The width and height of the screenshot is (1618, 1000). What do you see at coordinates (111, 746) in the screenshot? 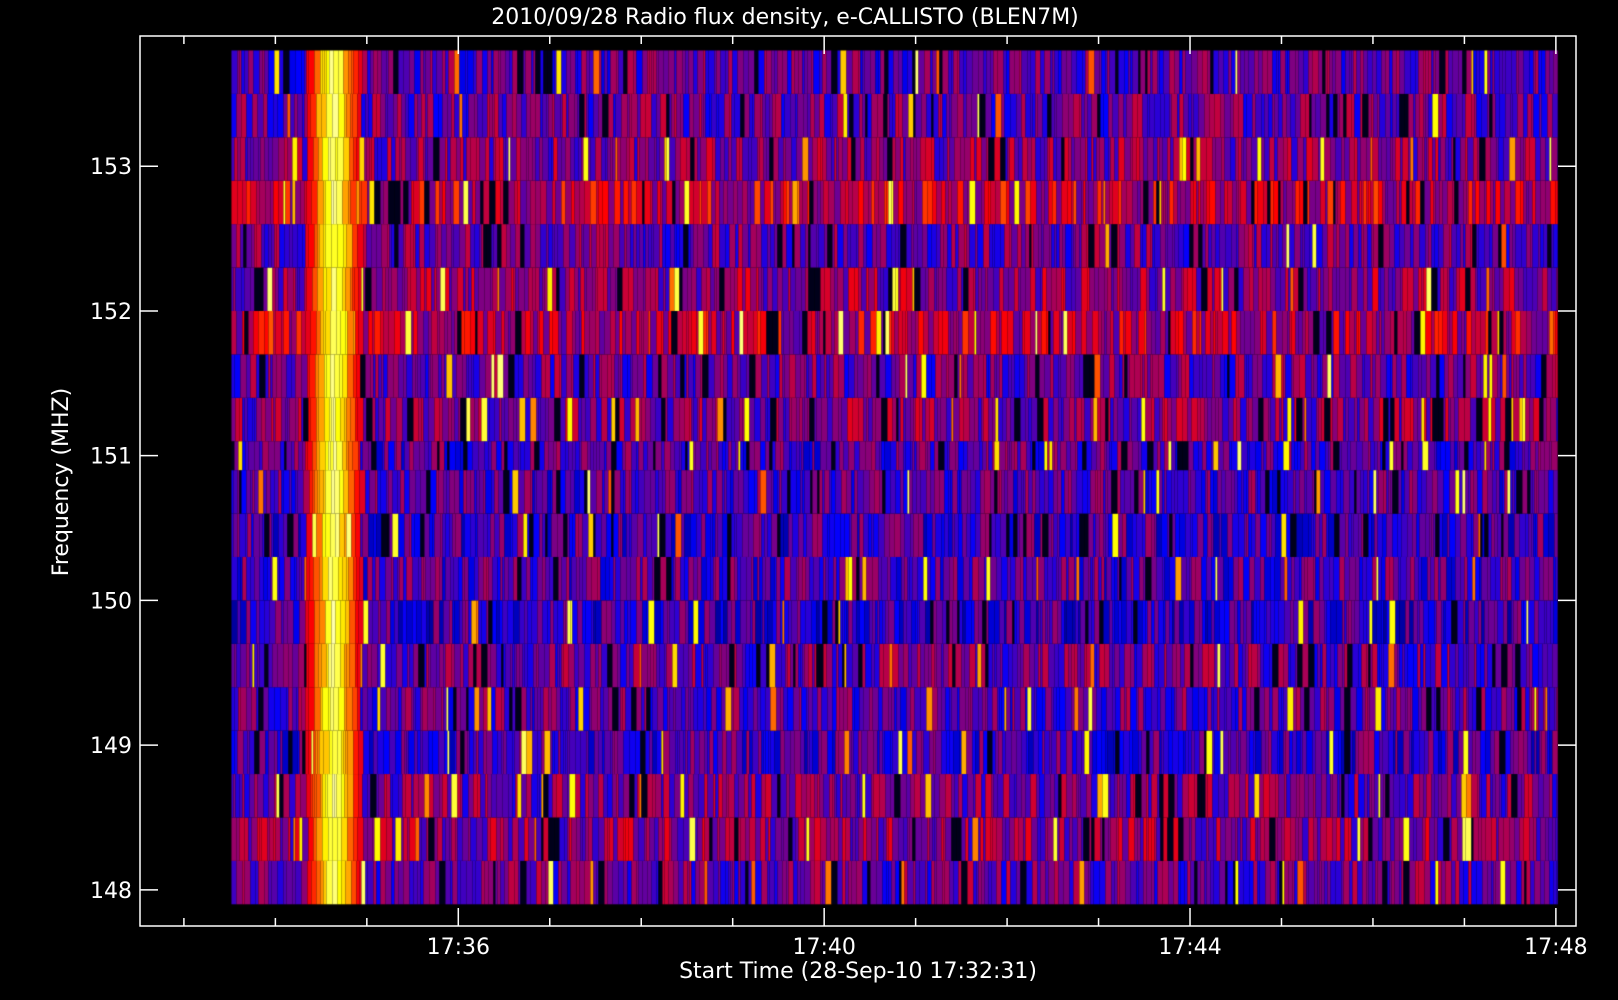
I see `y-tick-label: 149` at bounding box center [111, 746].